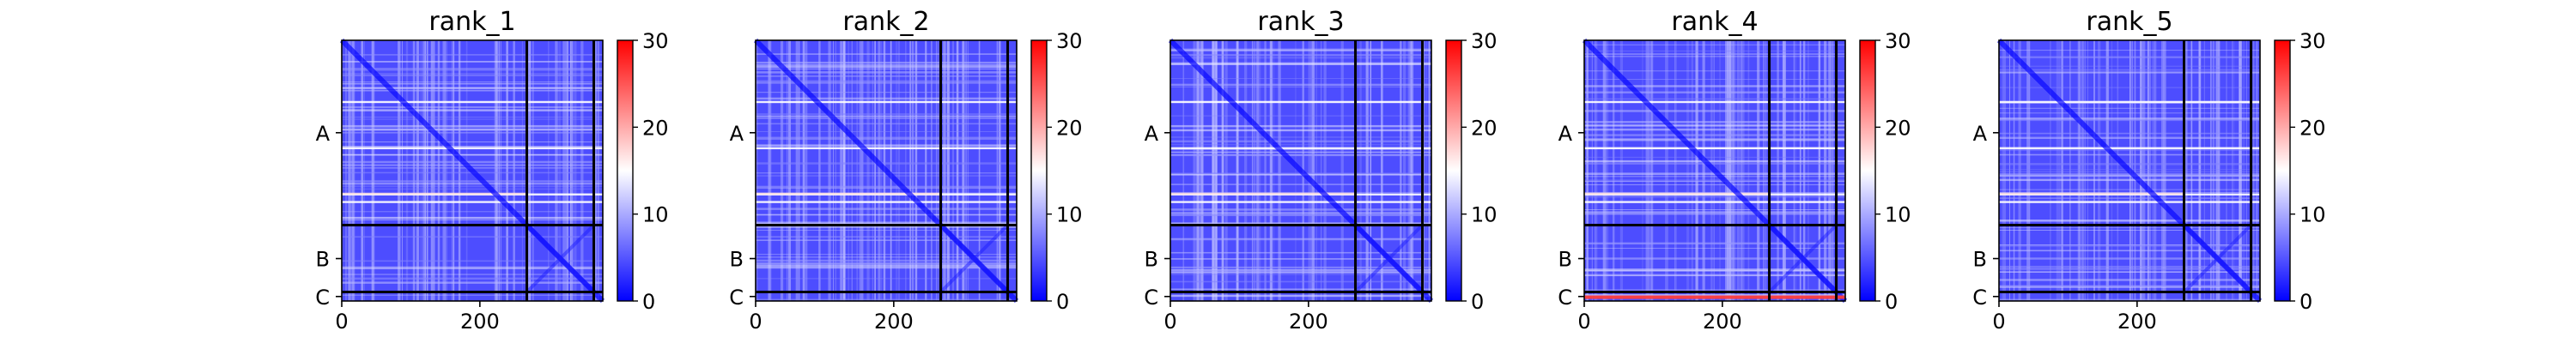  What do you see at coordinates (2129, 22) in the screenshot?
I see `panel-title: rank_5` at bounding box center [2129, 22].